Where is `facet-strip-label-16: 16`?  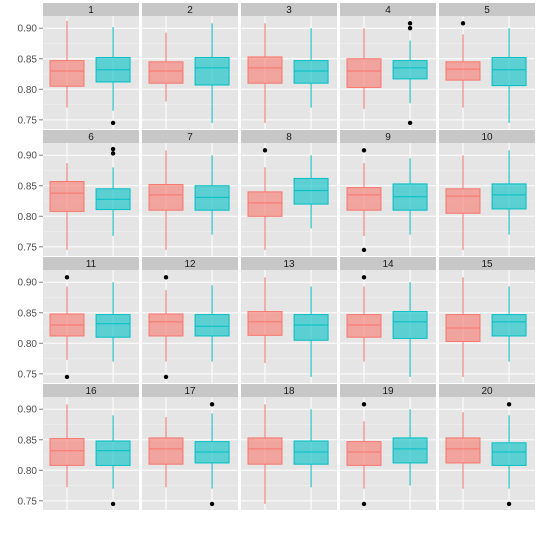
facet-strip-label-16: 16 is located at coordinates (91, 391).